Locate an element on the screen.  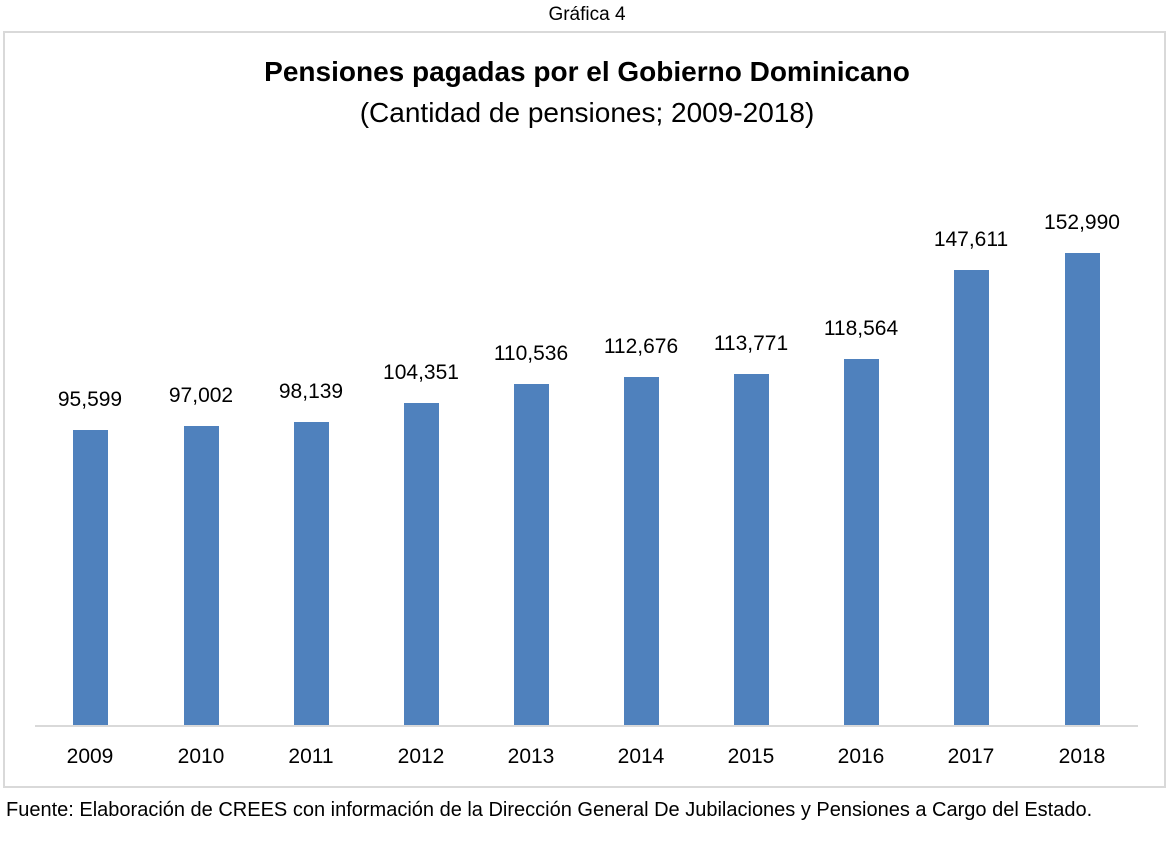
value-label: 147,611 is located at coordinates (971, 239).